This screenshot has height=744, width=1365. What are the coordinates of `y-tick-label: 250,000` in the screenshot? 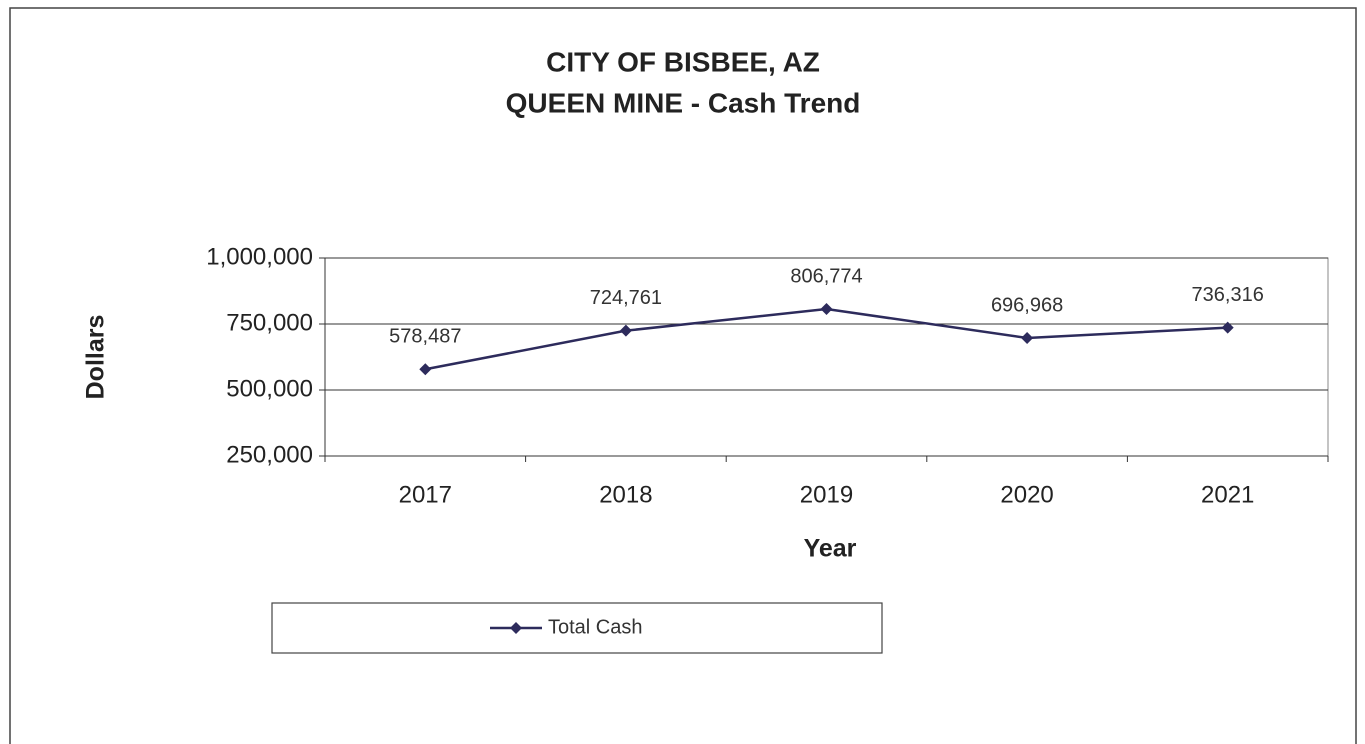 It's located at (269, 454).